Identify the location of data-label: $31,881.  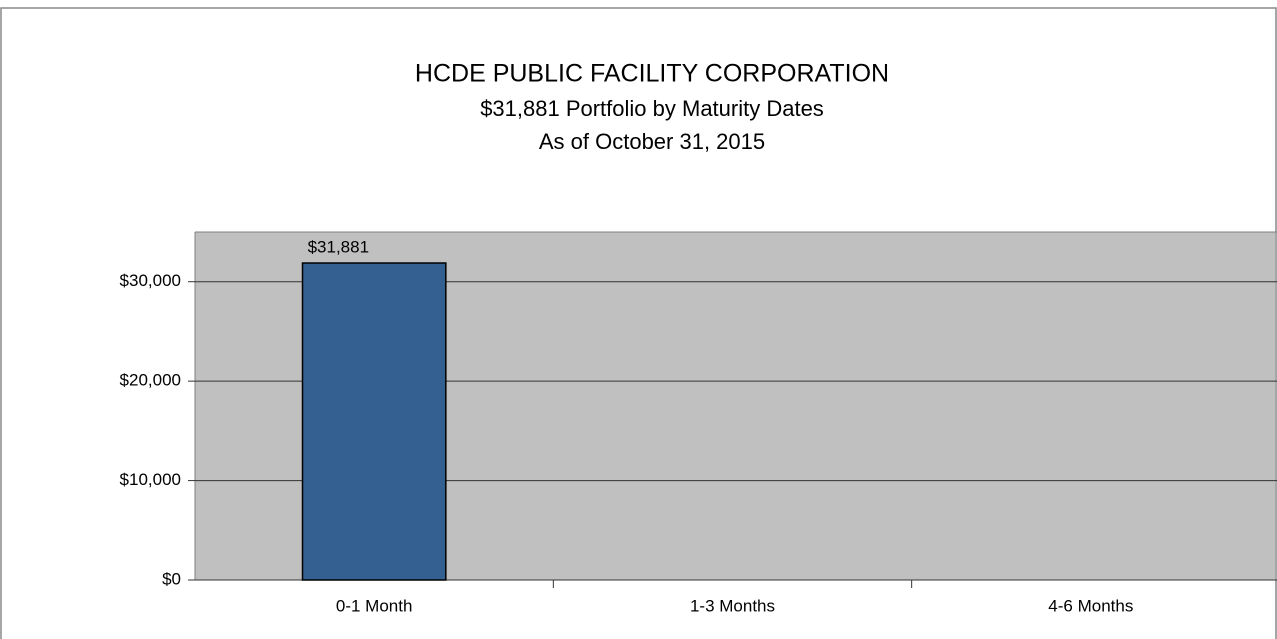
(338, 246).